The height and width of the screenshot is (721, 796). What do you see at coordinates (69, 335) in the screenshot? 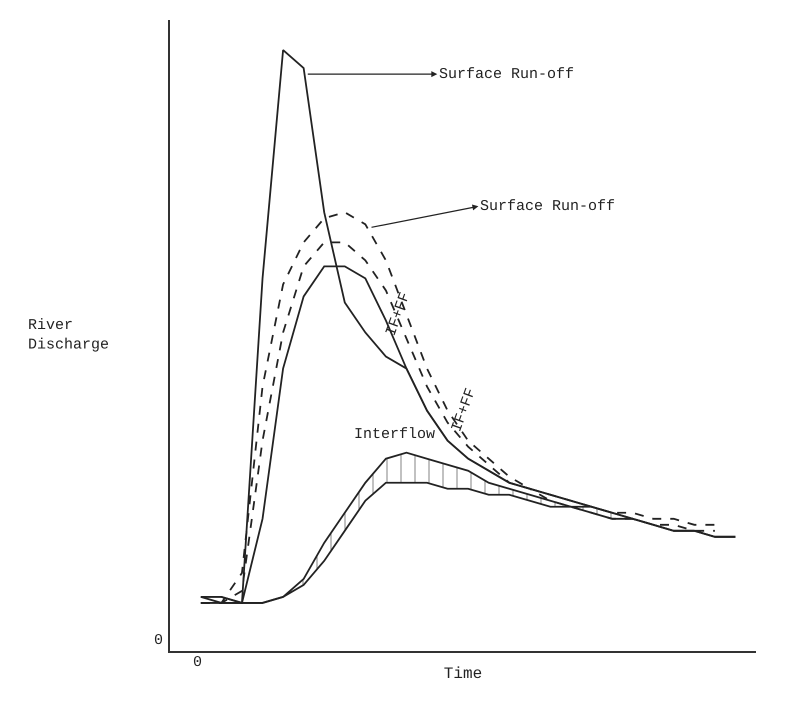
I see `y-axis-title: River Discharge` at bounding box center [69, 335].